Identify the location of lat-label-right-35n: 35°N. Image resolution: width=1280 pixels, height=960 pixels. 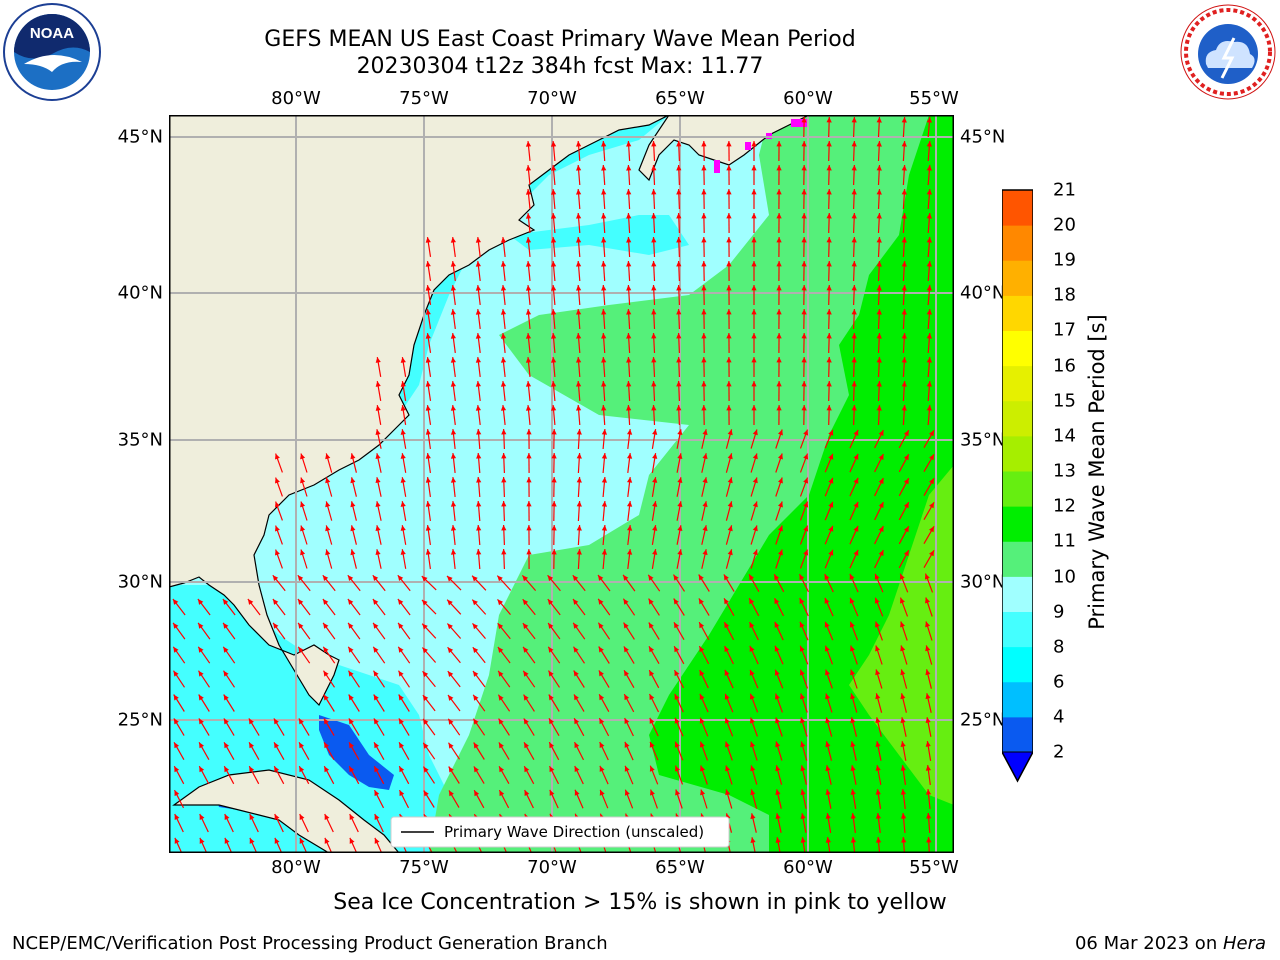
(983, 440).